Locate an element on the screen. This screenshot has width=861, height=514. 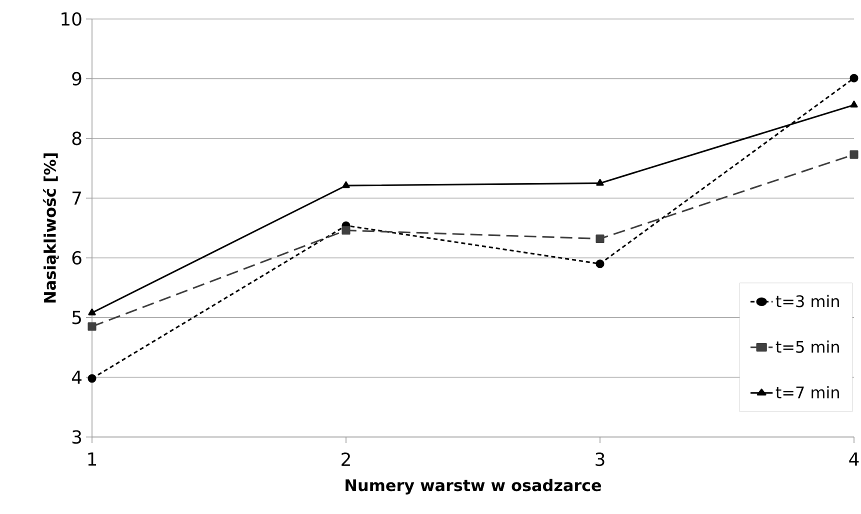
y-tick-label: 7 is located at coordinates (76, 198).